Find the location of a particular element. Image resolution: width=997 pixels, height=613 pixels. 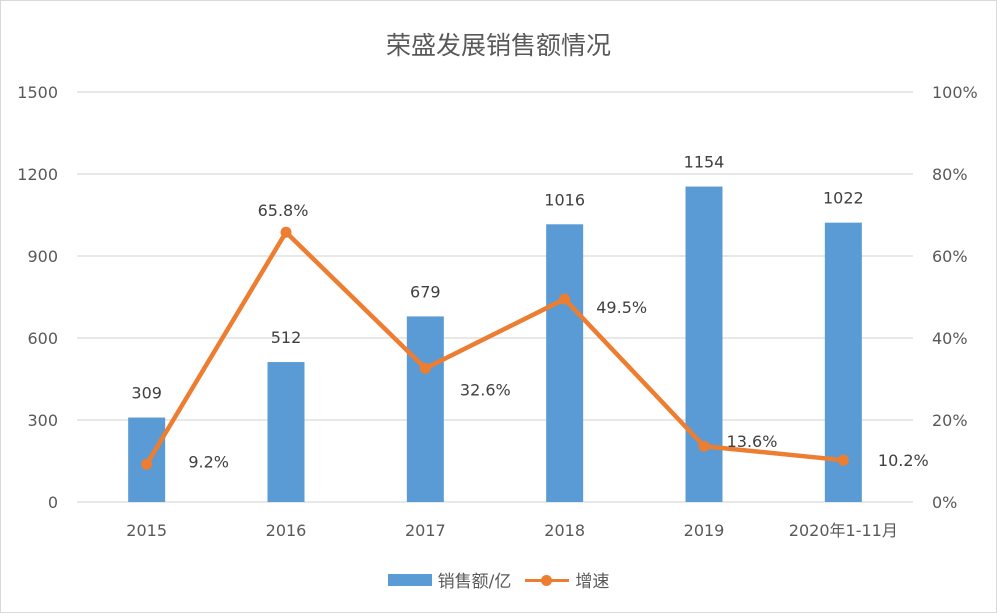

bar-value-label: 1022 is located at coordinates (843, 198).